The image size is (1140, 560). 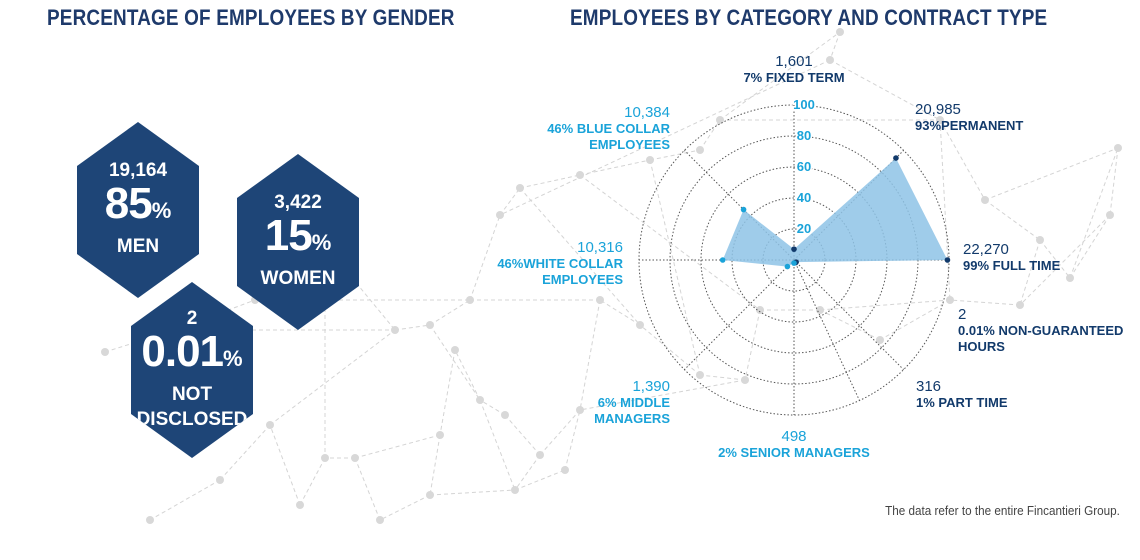 I want to click on radar-spoke-value: 22,270, so click(x=986, y=249).